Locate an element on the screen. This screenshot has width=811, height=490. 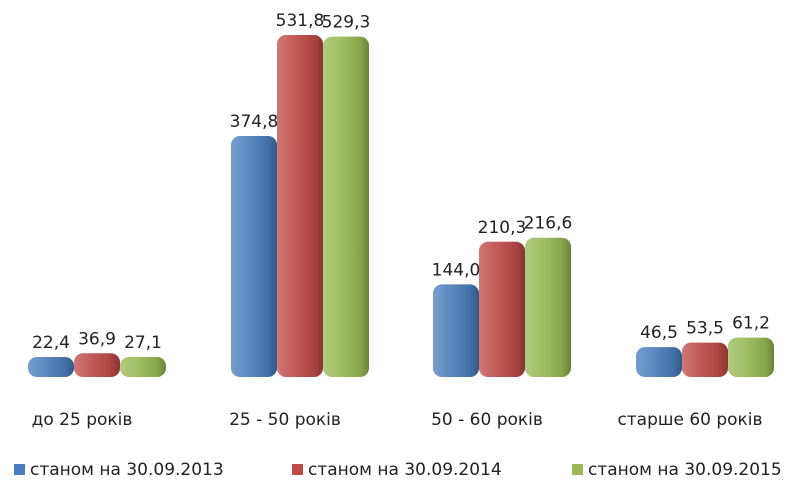
data-label: 22,4 is located at coordinates (51, 343).